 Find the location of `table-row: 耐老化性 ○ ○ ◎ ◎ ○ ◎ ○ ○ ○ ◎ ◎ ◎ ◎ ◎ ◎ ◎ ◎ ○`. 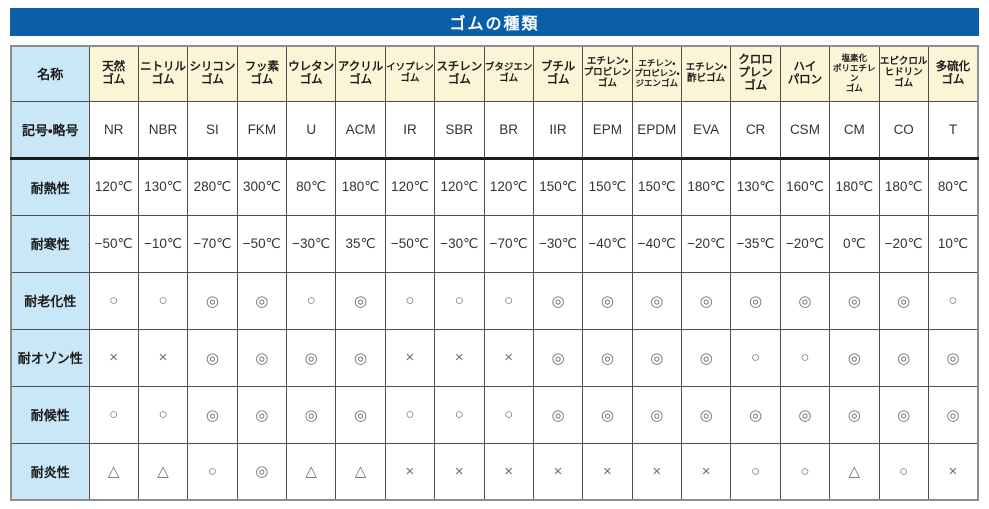

table-row: 耐老化性 ○ ○ ◎ ◎ ○ ◎ ○ ○ ○ ◎ ◎ ◎ ◎ ◎ ◎ ◎ ◎ ○ is located at coordinates (494, 300).